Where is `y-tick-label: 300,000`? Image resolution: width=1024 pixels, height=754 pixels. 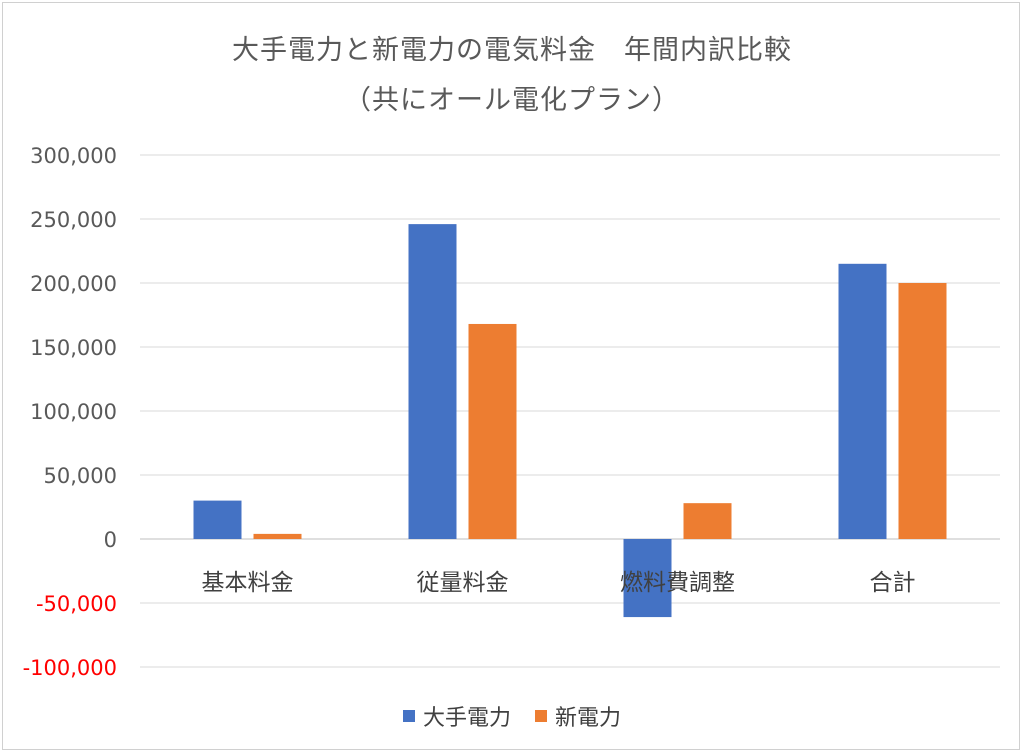 y-tick-label: 300,000 is located at coordinates (73, 156).